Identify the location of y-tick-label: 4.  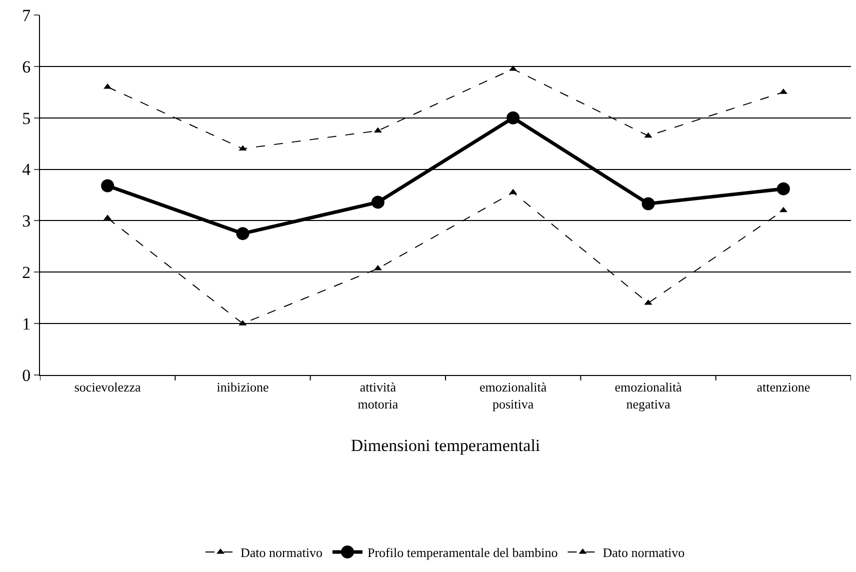
(27, 170).